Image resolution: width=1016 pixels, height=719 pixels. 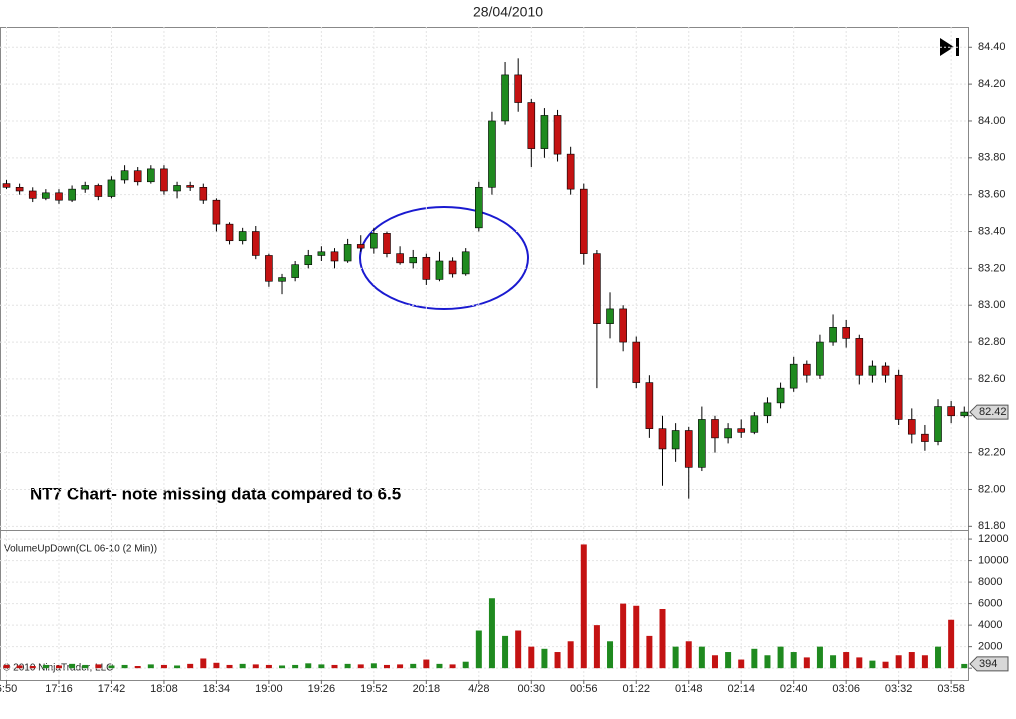 What do you see at coordinates (846, 689) in the screenshot?
I see `x-tick-label: 03:06` at bounding box center [846, 689].